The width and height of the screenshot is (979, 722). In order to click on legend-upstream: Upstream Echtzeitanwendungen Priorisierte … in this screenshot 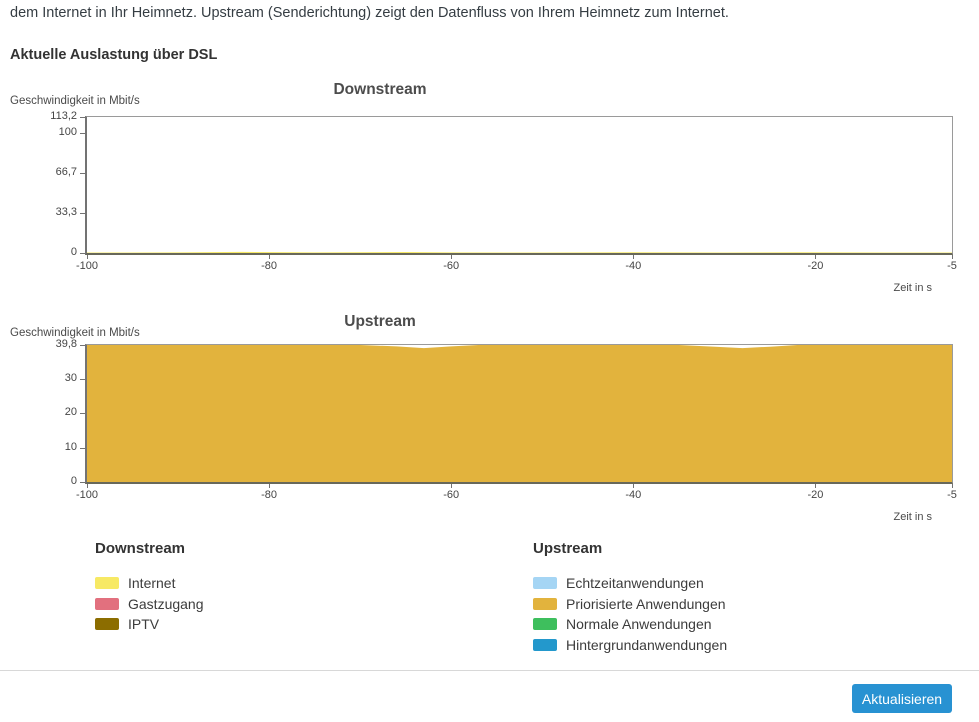, I will do `click(630, 597)`.